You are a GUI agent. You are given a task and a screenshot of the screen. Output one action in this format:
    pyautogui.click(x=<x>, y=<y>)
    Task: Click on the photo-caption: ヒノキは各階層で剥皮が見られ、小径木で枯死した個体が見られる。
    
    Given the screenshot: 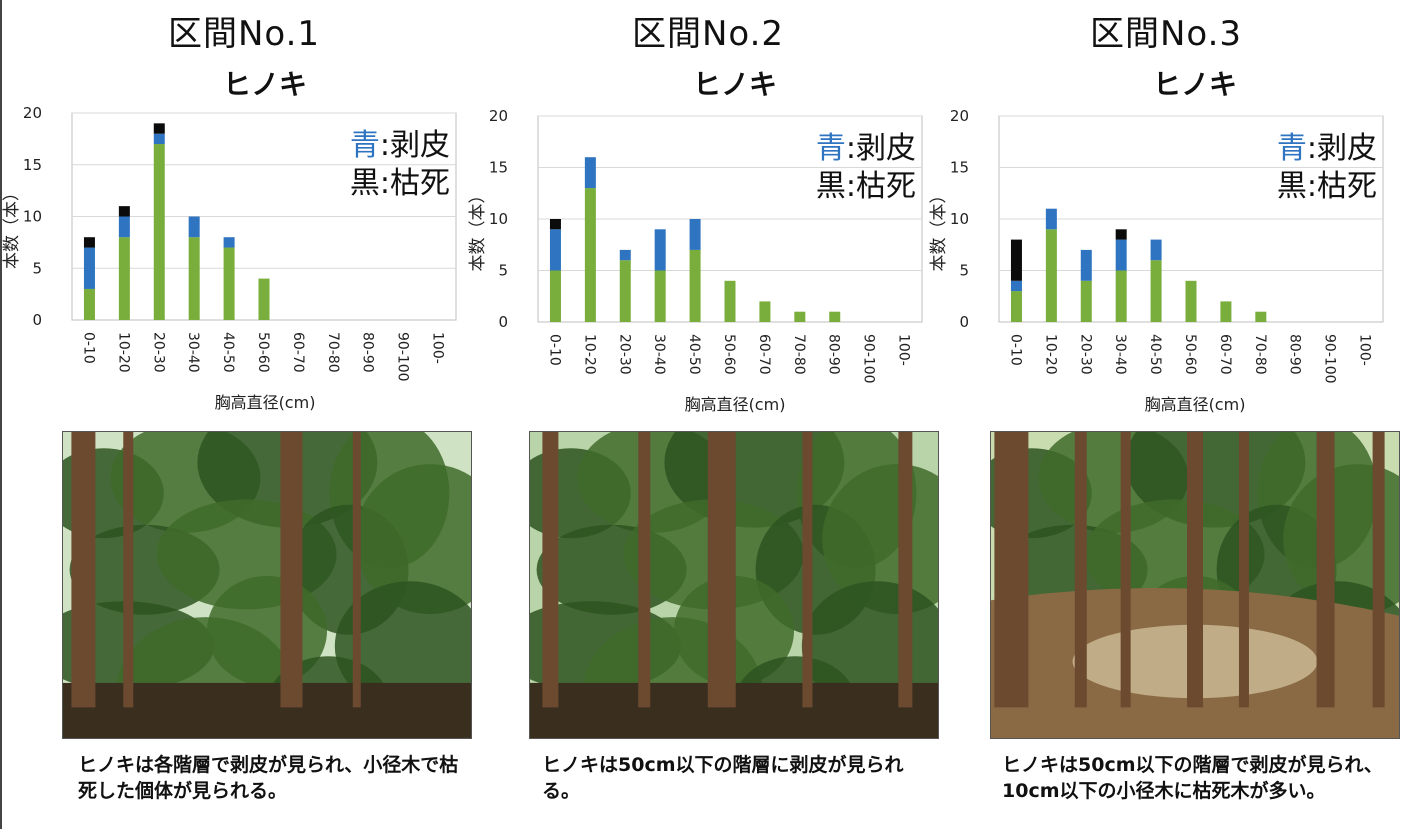 What is the action you would take?
    pyautogui.click(x=268, y=778)
    